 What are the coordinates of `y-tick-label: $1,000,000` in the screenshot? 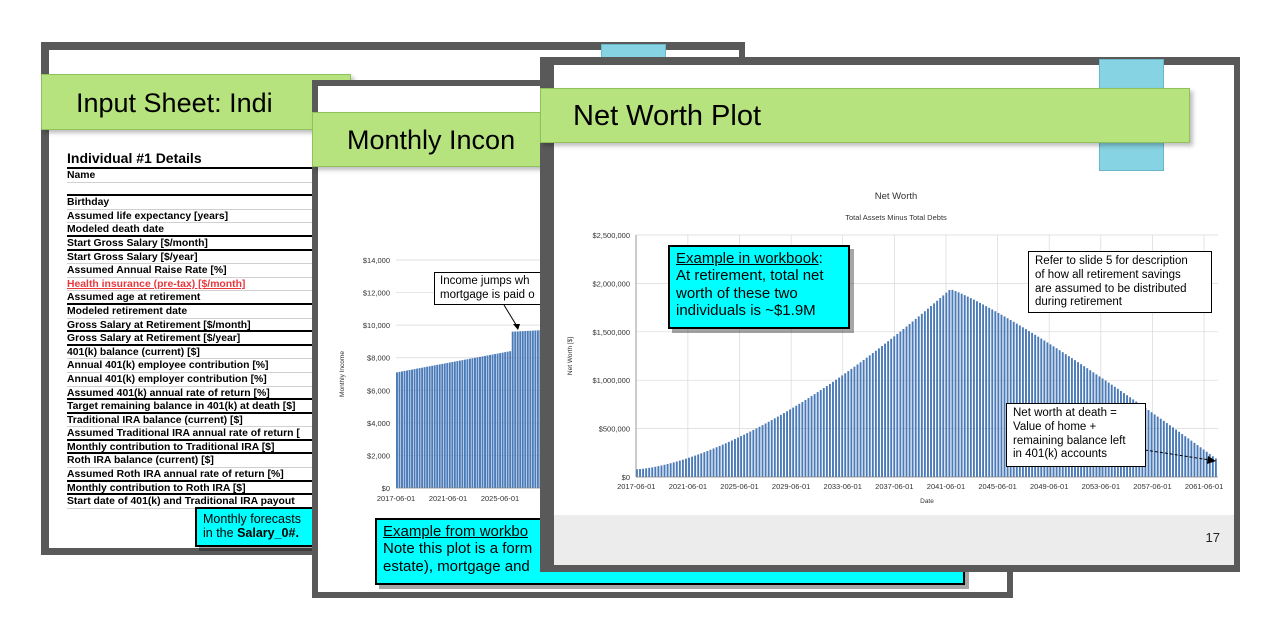 It's located at (611, 380).